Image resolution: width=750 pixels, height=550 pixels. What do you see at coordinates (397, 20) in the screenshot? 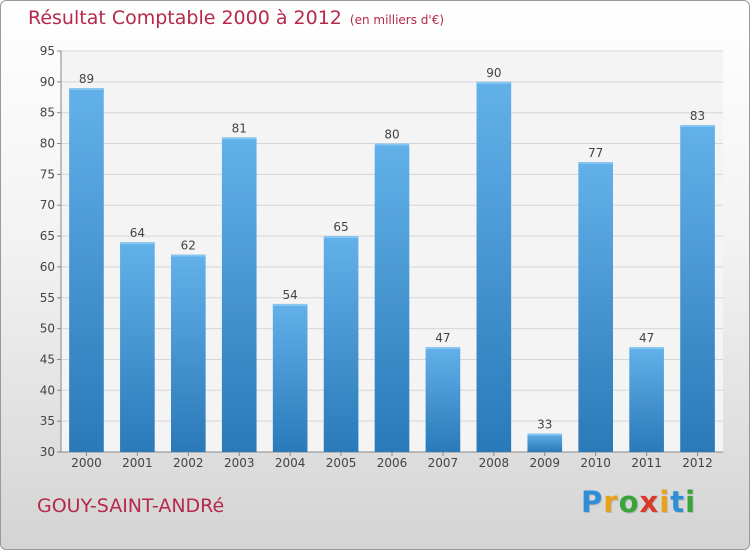
I see `chart-unit-note: (en milliers d'€)` at bounding box center [397, 20].